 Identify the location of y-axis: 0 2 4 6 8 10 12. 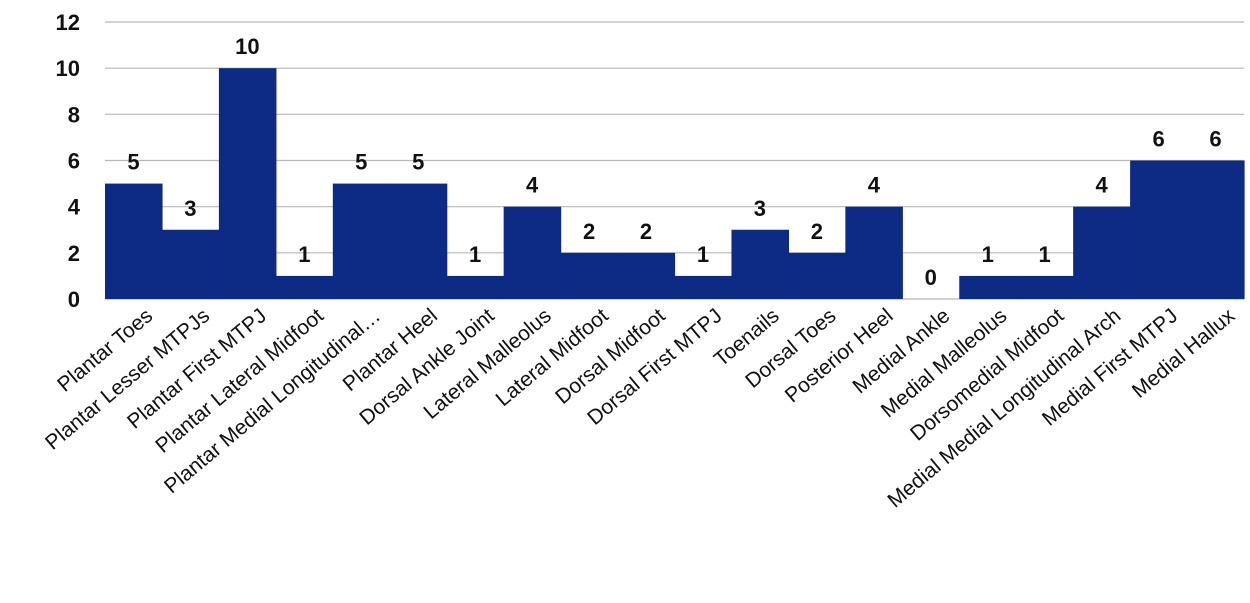
(68, 161).